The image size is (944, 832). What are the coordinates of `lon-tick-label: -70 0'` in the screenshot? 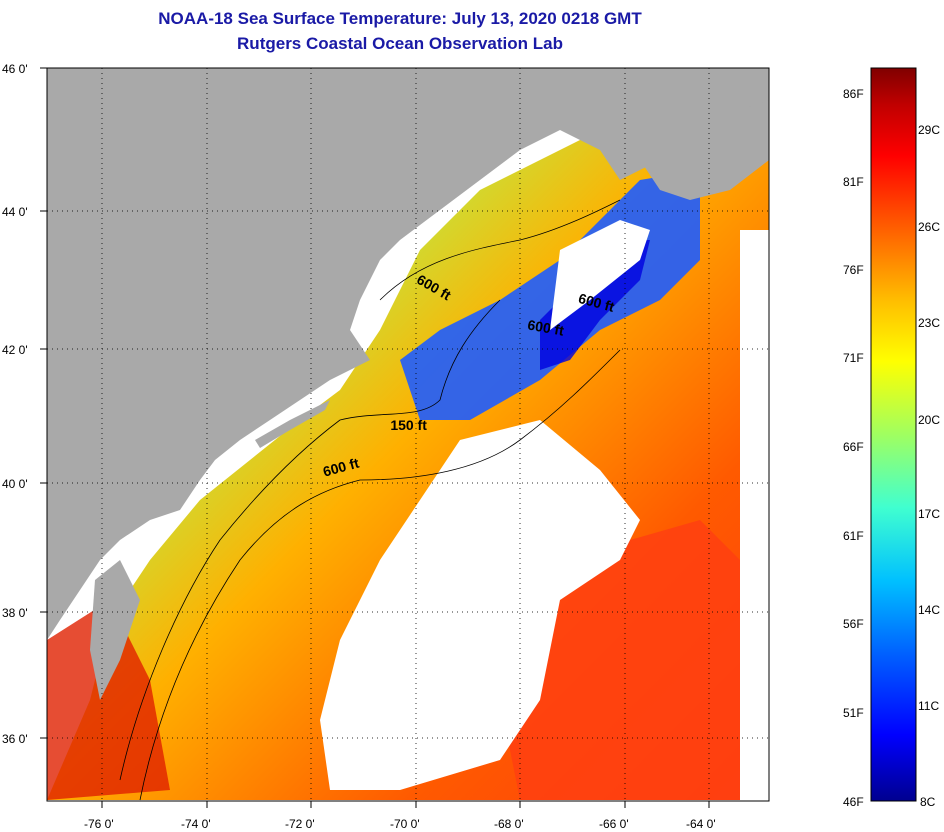 It's located at (405, 824).